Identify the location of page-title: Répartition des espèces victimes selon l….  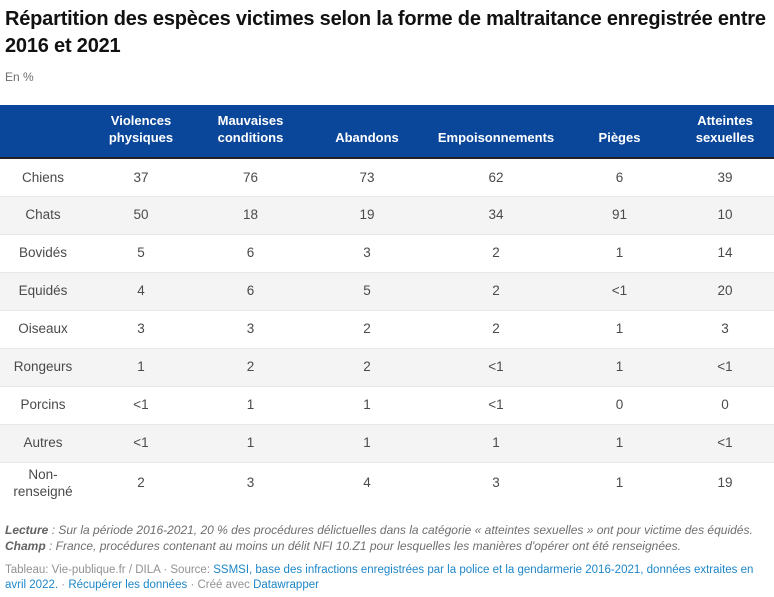
(385, 32).